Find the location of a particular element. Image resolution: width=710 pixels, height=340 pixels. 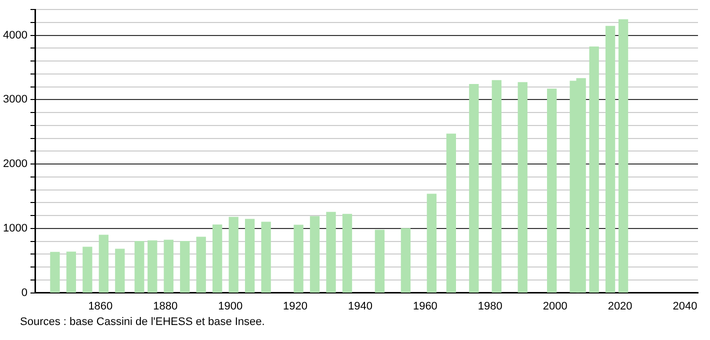

y-tick-label: 1000 is located at coordinates (15, 228).